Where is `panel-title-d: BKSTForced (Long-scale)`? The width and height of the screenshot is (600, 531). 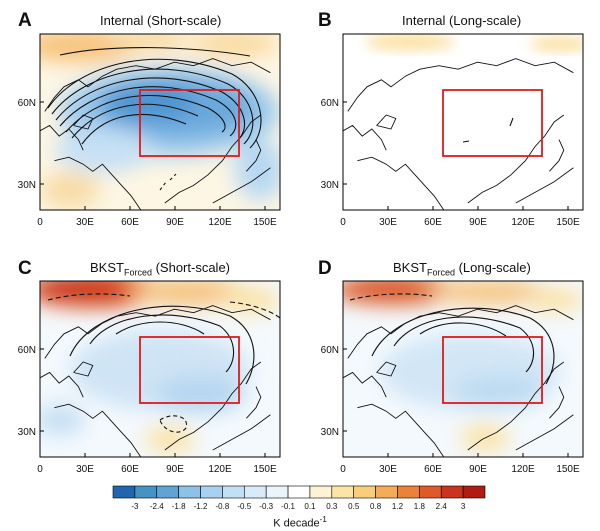 panel-title-d: BKSTForced (Long-scale) is located at coordinates (462, 269).